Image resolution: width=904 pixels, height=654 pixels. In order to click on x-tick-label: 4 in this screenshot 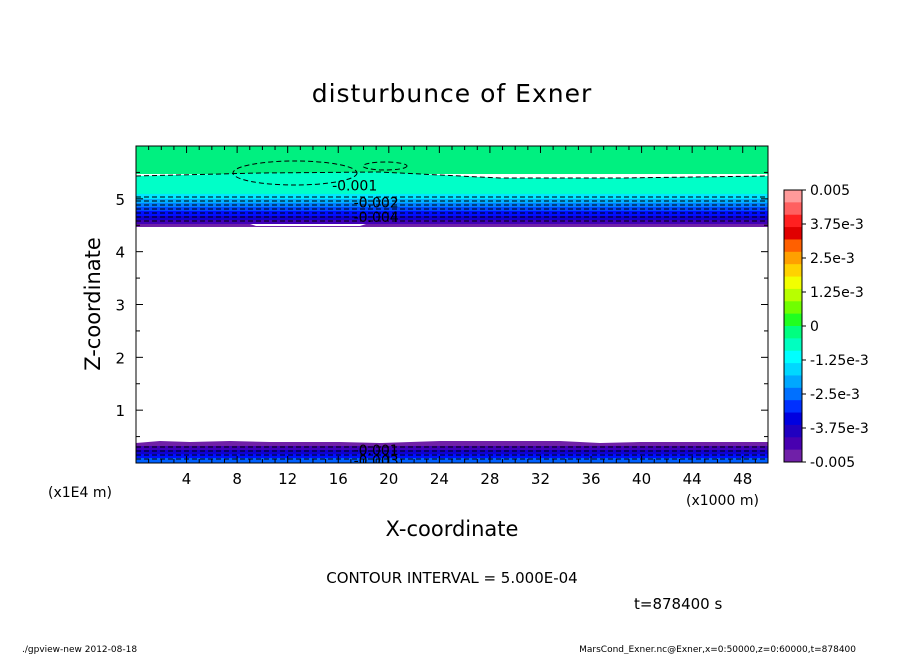, I will do `click(187, 479)`.